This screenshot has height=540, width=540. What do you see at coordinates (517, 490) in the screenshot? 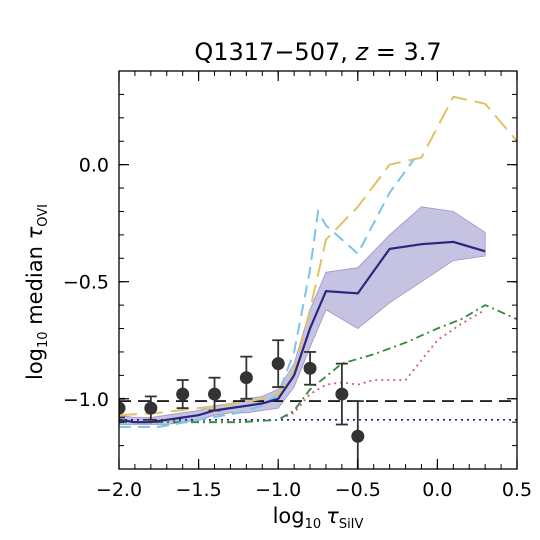
I see `x-tick-label: 0.5` at bounding box center [517, 490].